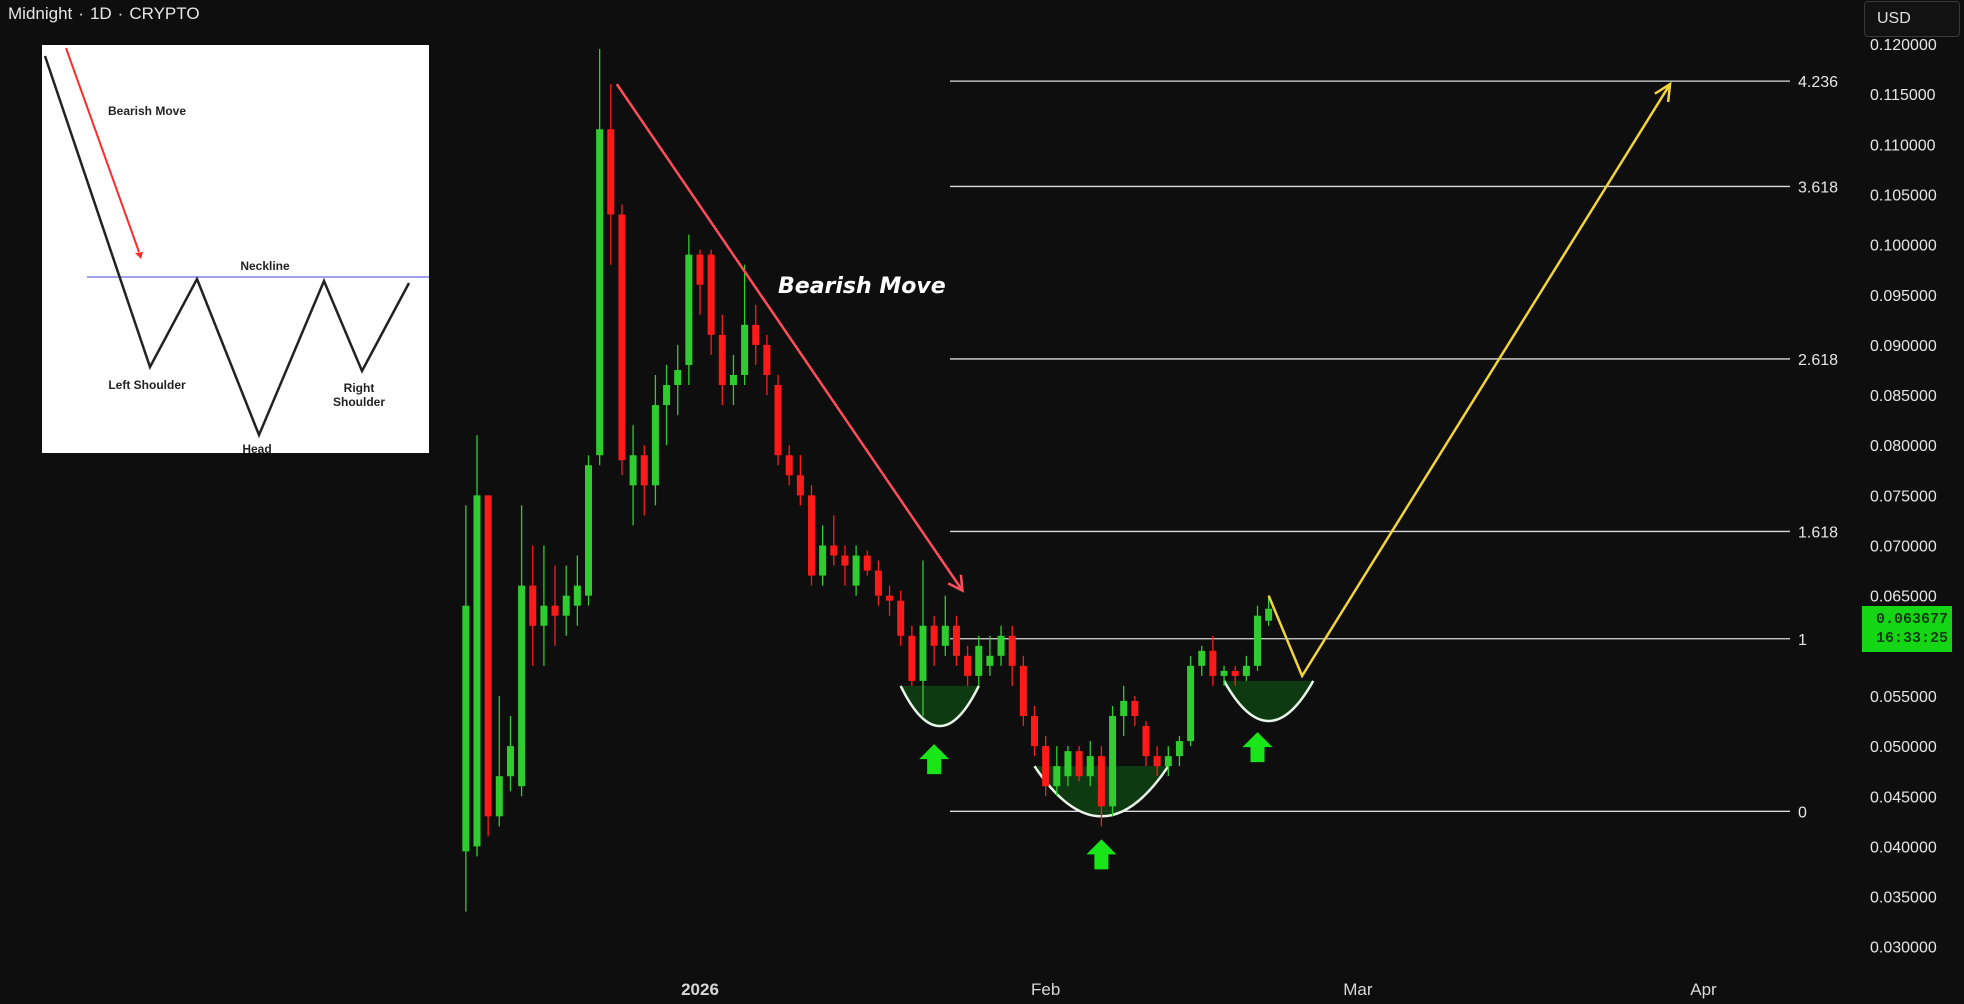  Describe the element at coordinates (1703, 989) in the screenshot. I see `x-axis-tick-label: Apr` at that location.